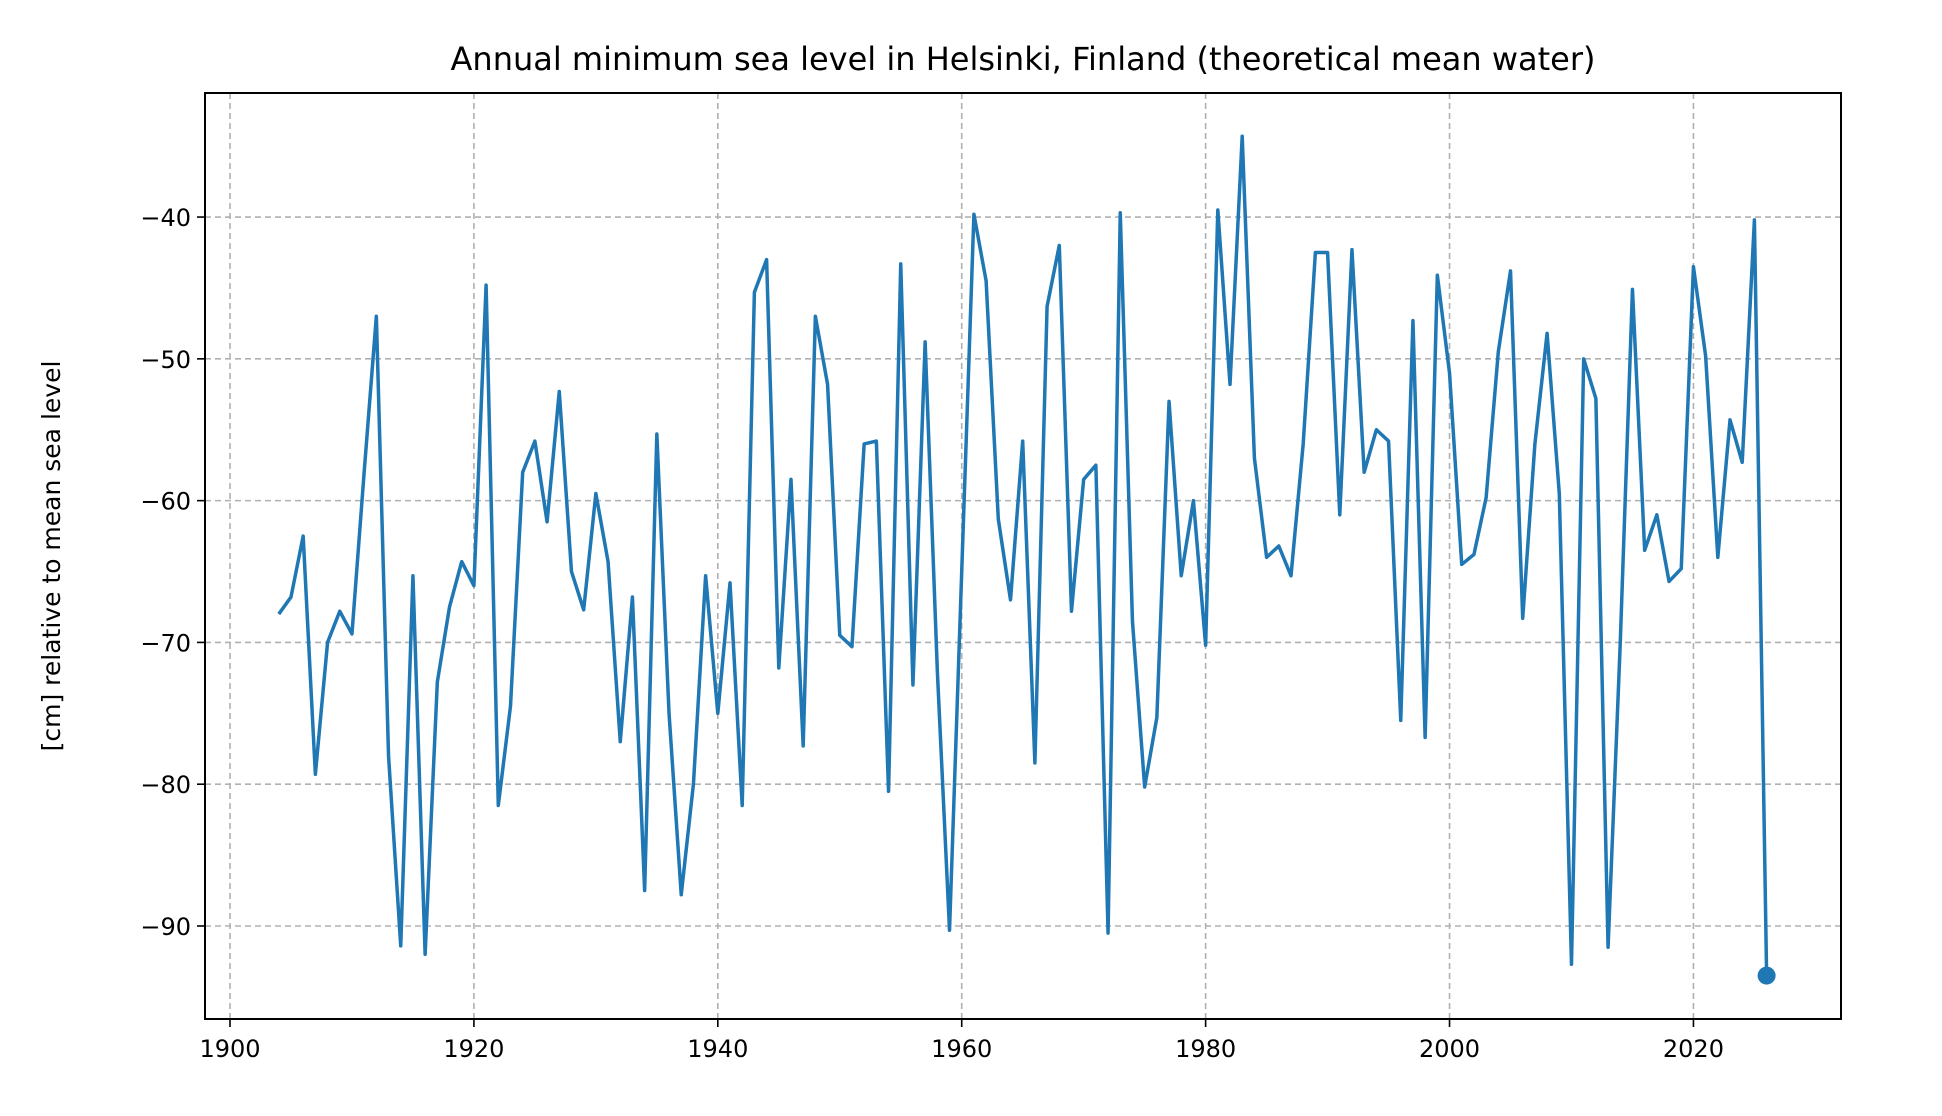  What do you see at coordinates (165, 360) in the screenshot?
I see `y-tick-label: −50` at bounding box center [165, 360].